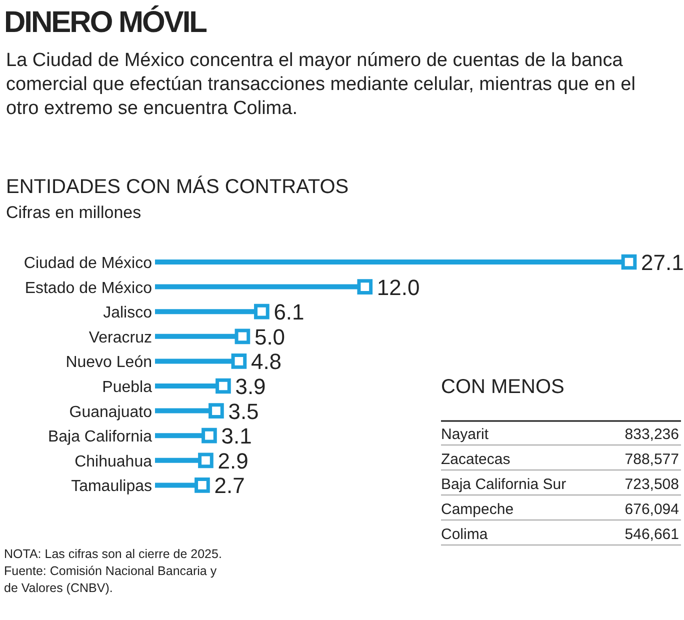  I want to click on category-label: Zacatecas, so click(475, 459).